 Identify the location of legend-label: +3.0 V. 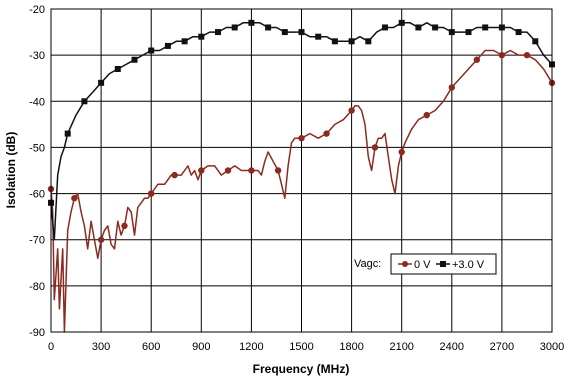
(468, 265).